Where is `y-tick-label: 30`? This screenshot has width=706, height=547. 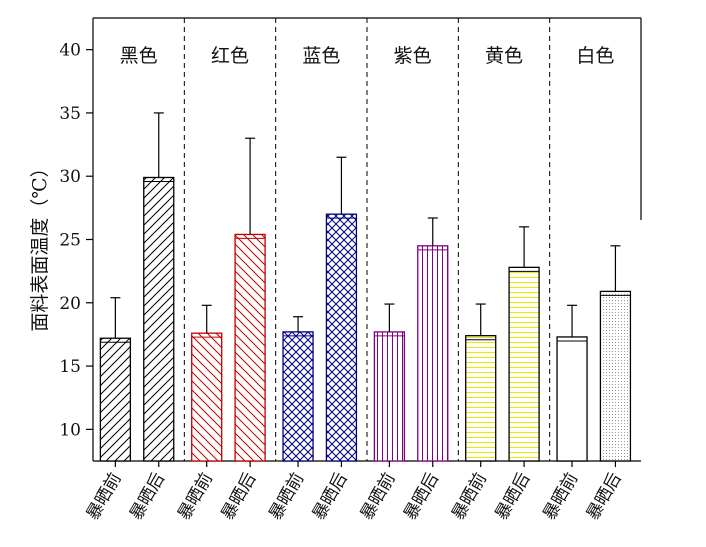
y-tick-label: 30 is located at coordinates (70, 177).